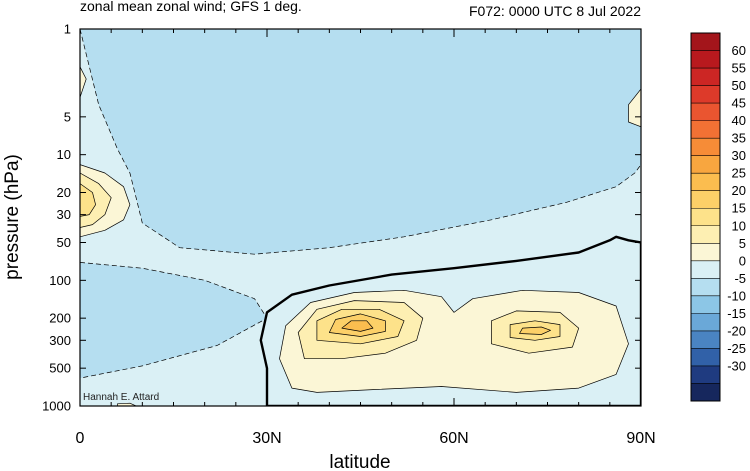 Image resolution: width=750 pixels, height=471 pixels. Describe the element at coordinates (60, 368) in the screenshot. I see `y-tick-label: 500` at that location.